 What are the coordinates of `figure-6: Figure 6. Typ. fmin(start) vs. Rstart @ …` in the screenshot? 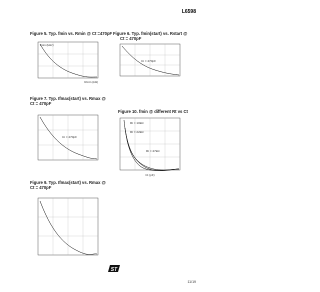 It's located at (150, 54).